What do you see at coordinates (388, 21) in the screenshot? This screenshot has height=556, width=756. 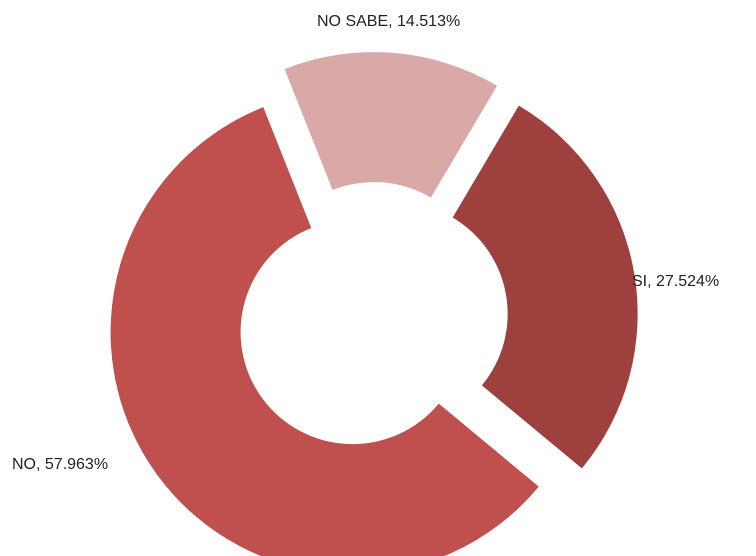 I see `data-label: NO SABE, 14.513%` at bounding box center [388, 21].